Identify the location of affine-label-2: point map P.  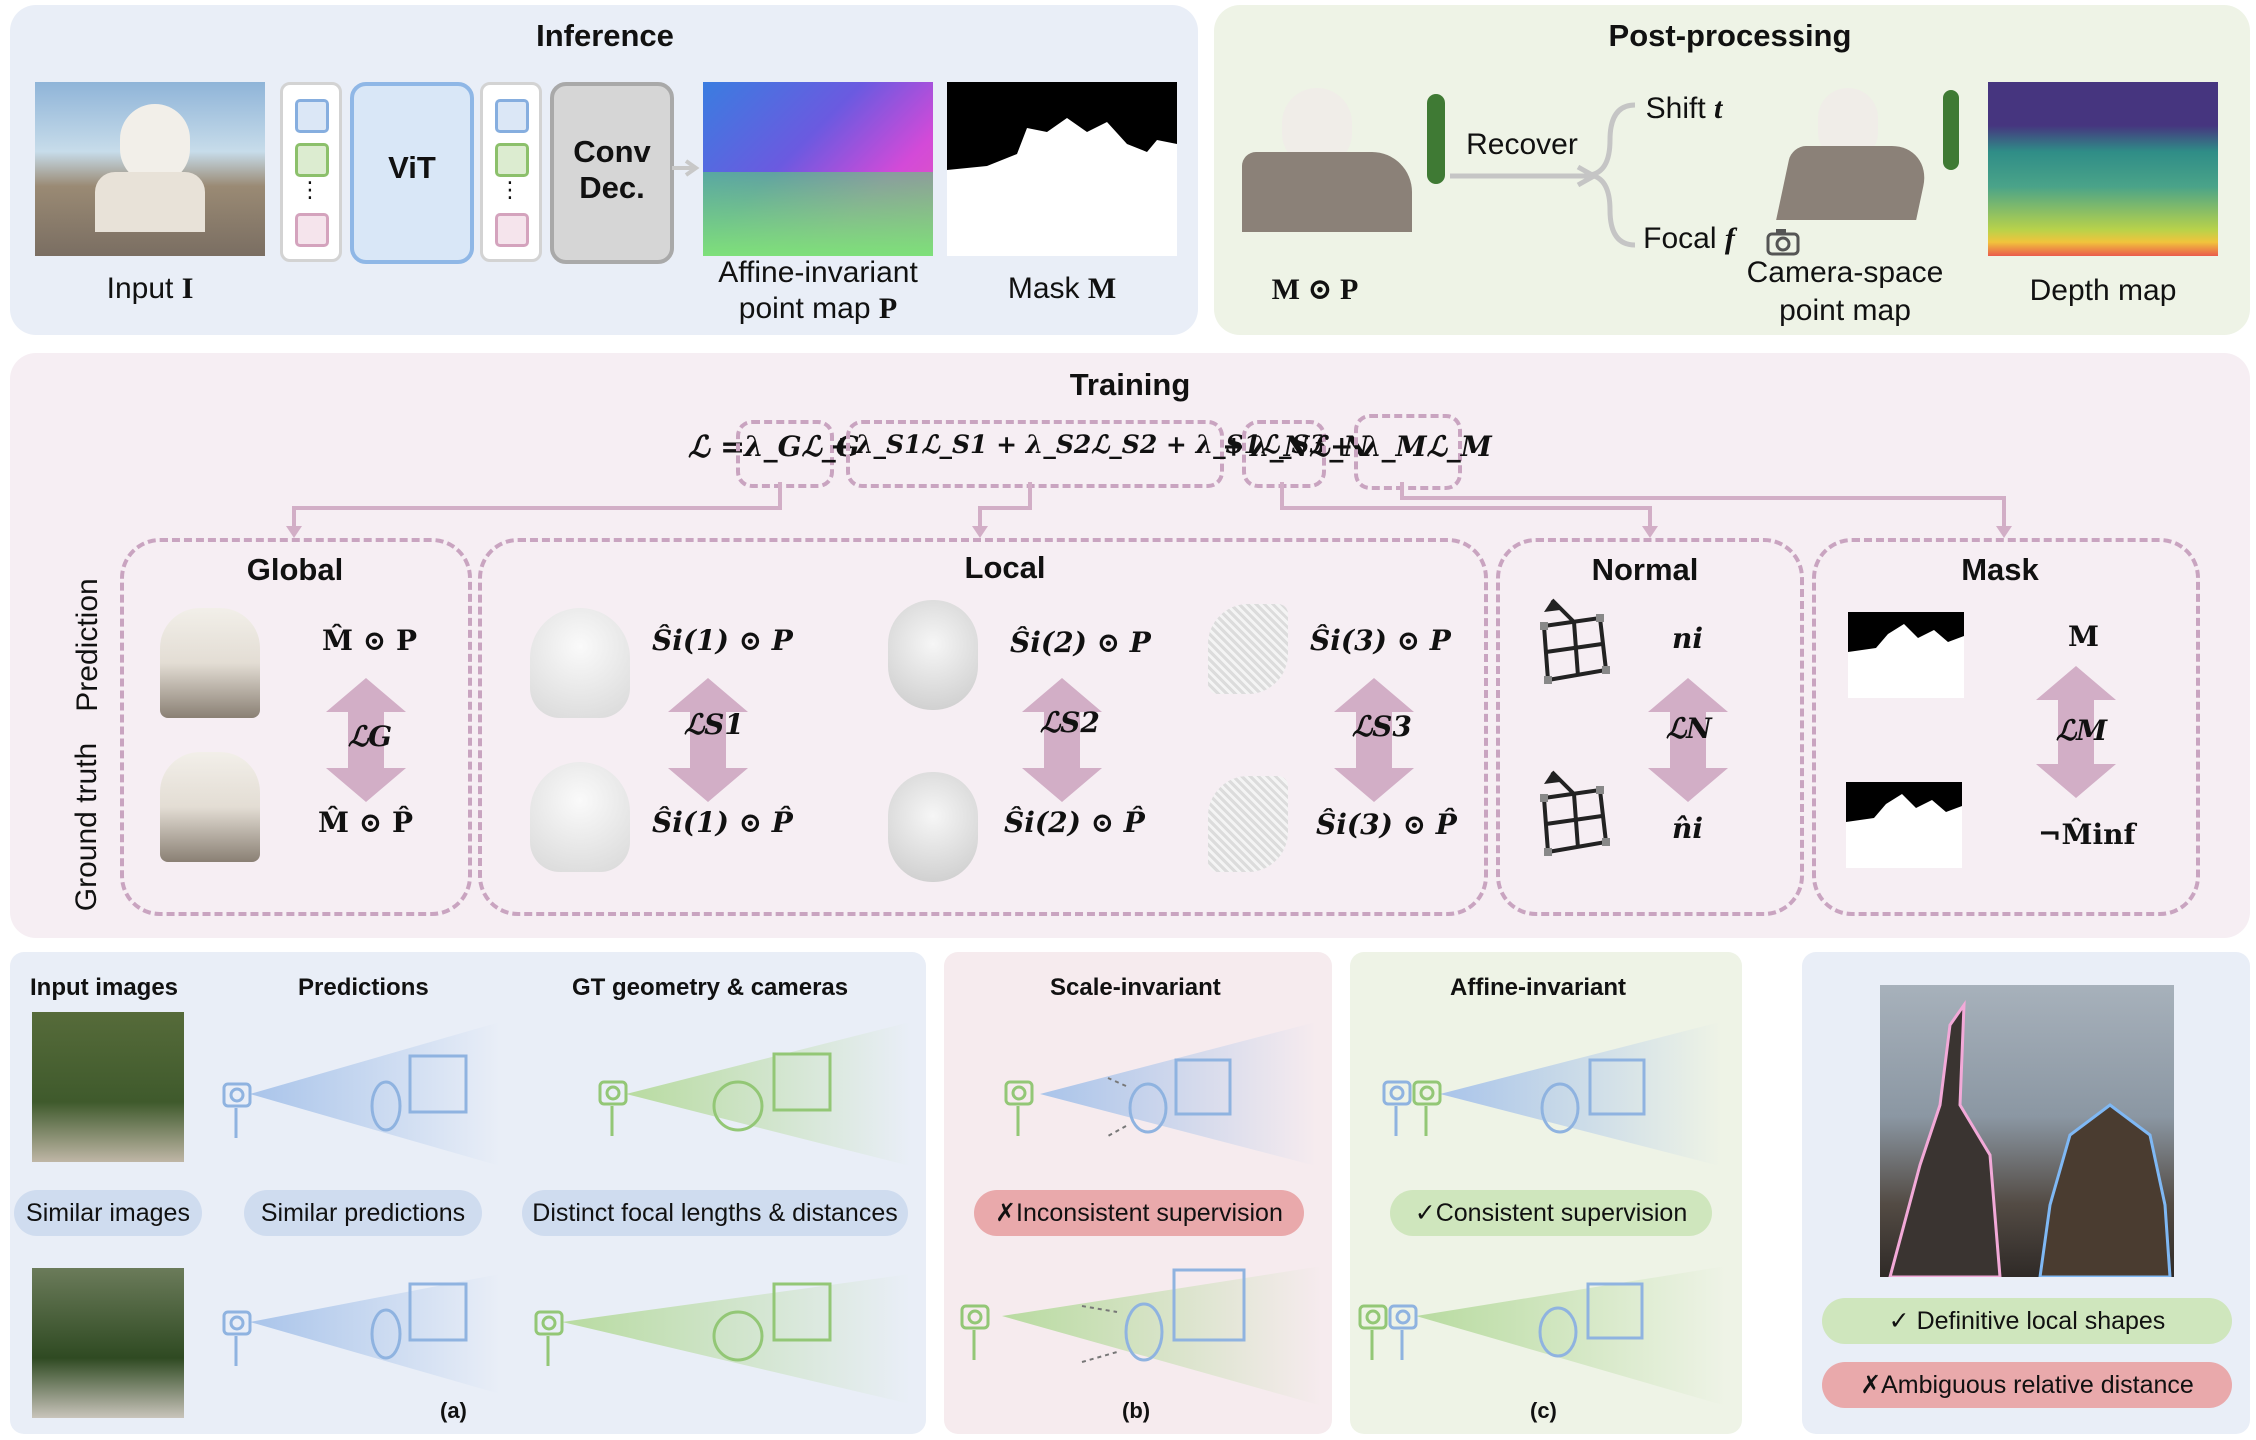
(818, 308).